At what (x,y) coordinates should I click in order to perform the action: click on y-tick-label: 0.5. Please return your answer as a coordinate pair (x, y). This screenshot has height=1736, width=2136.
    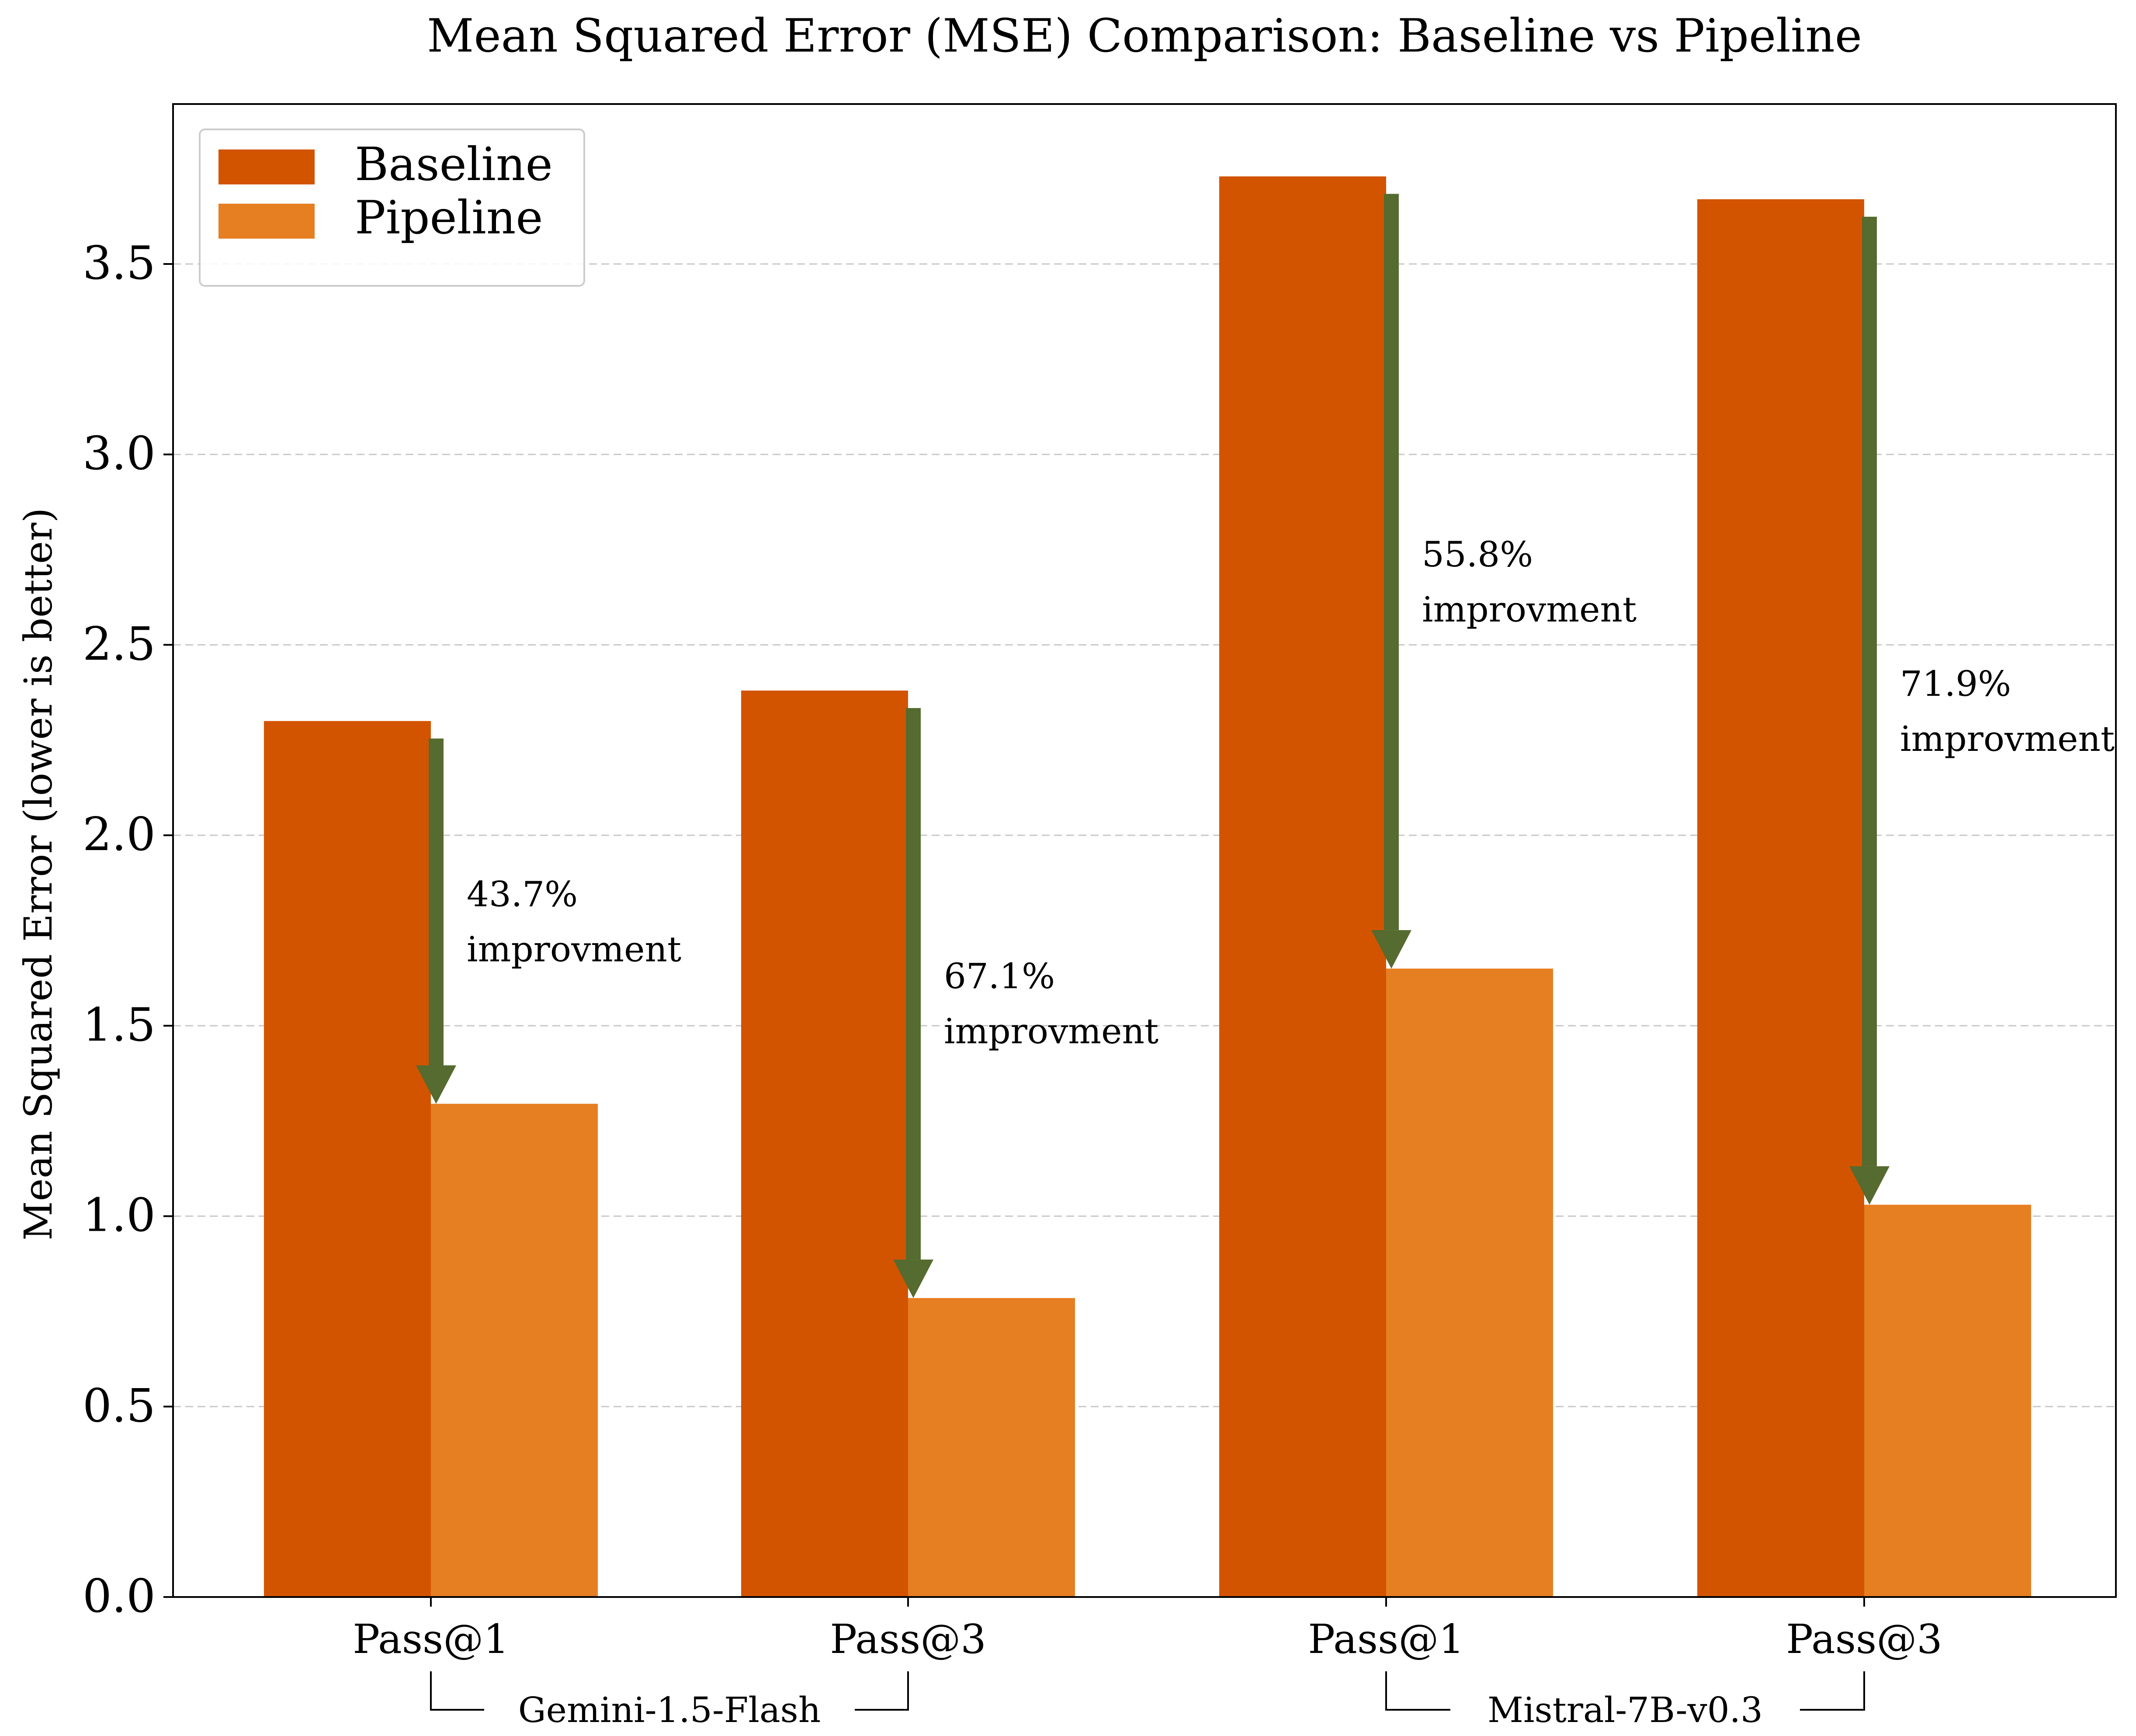
    Looking at the image, I should click on (119, 1405).